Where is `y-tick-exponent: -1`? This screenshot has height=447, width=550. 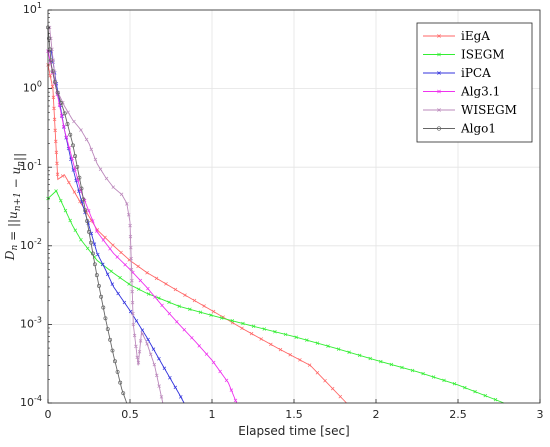 y-tick-exponent: -1 is located at coordinates (38, 162).